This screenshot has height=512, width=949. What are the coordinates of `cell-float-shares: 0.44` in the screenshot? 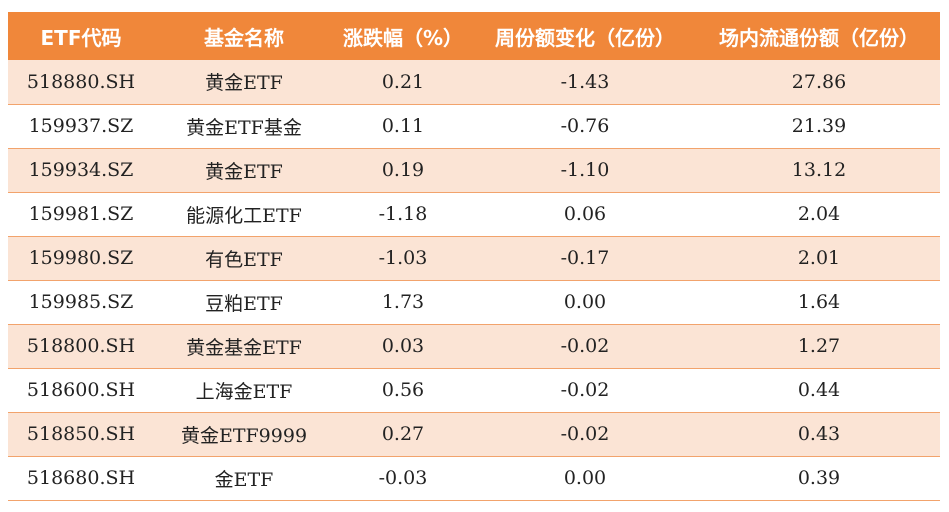 It's located at (819, 390).